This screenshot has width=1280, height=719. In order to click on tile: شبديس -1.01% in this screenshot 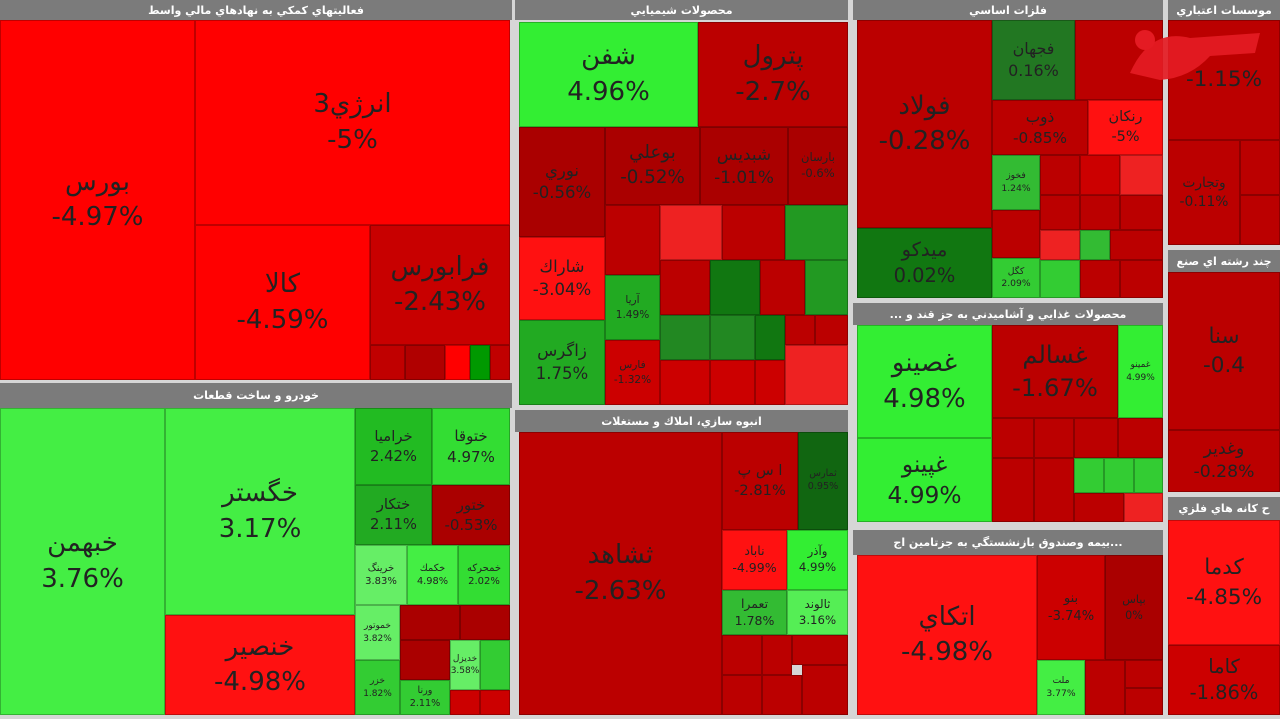, I will do `click(744, 166)`.